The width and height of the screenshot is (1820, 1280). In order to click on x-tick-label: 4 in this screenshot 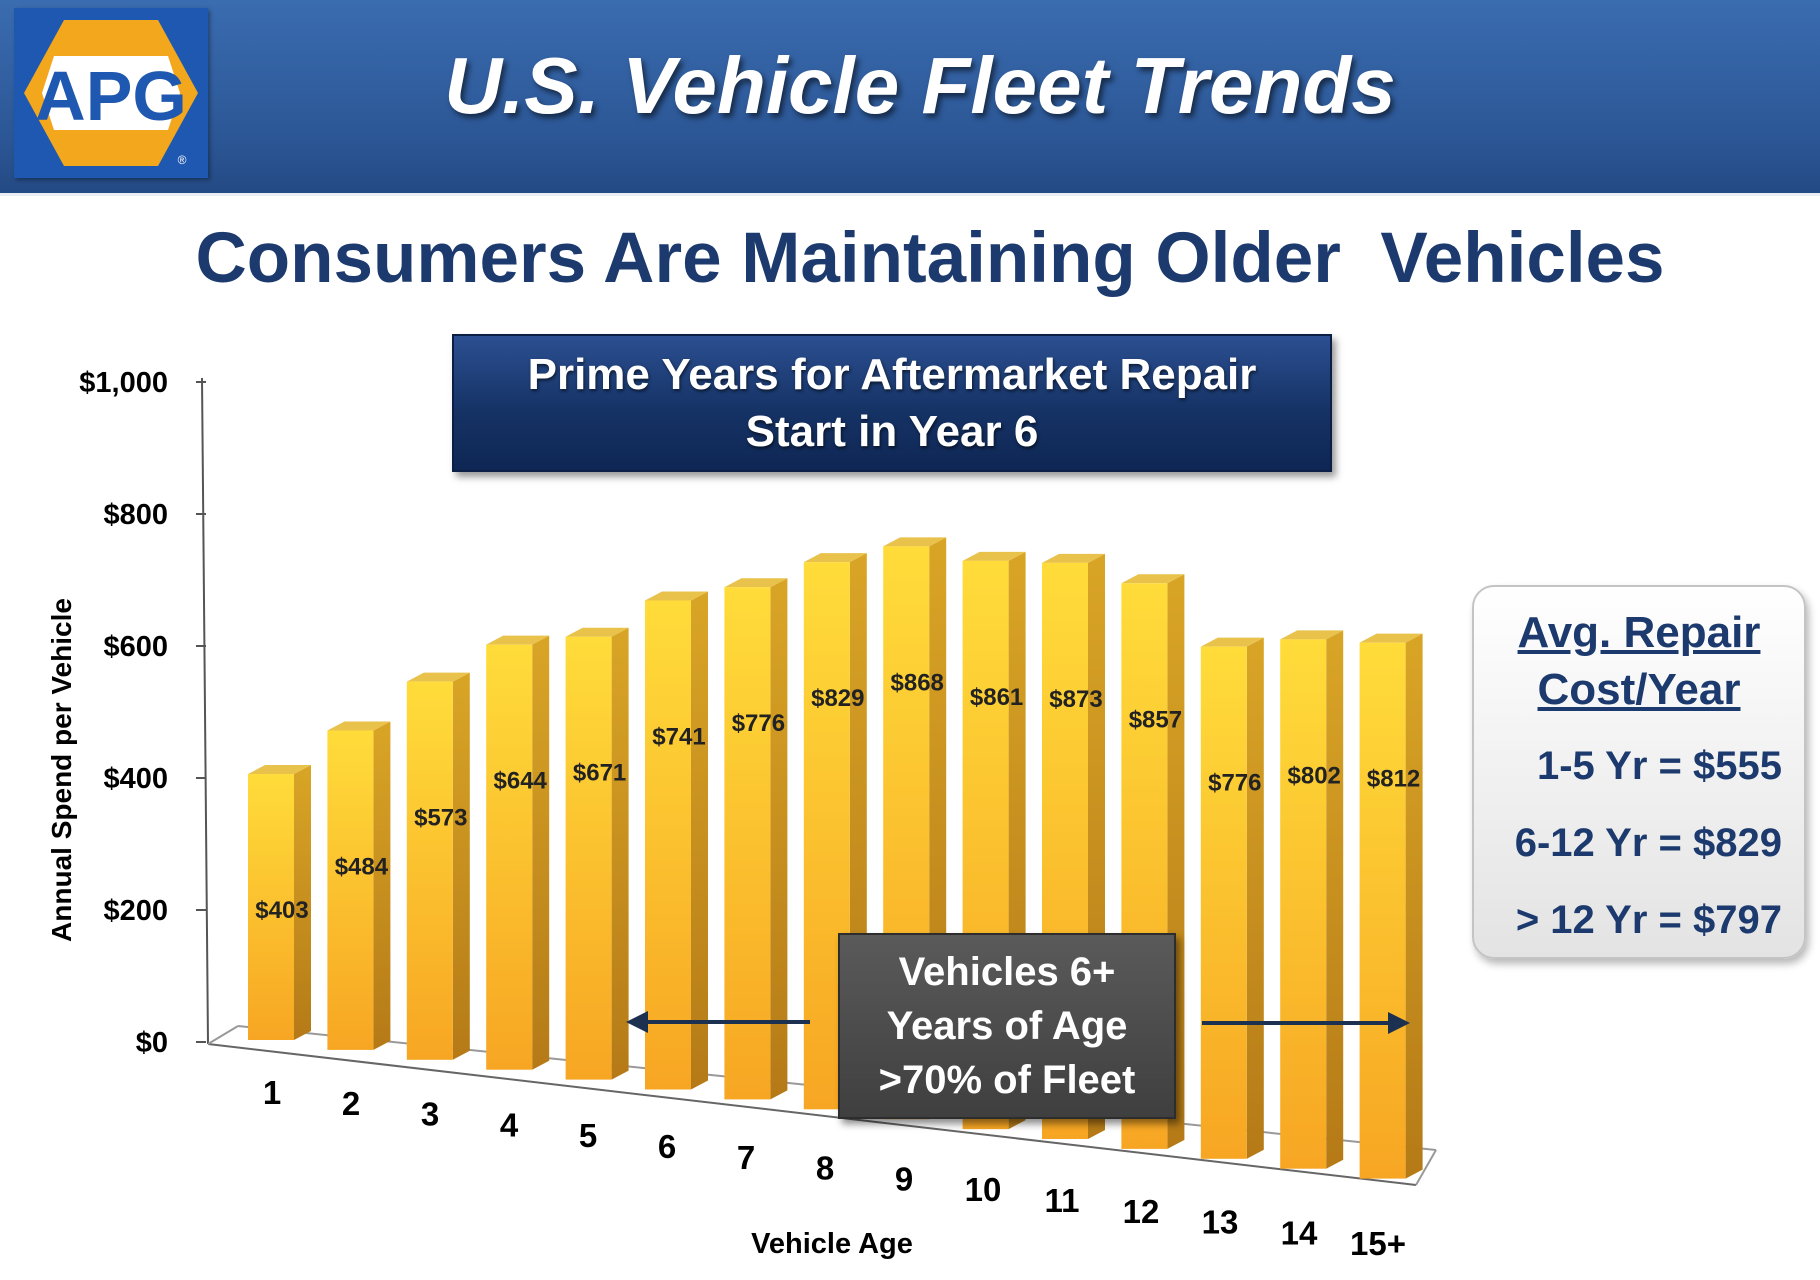, I will do `click(509, 1124)`.